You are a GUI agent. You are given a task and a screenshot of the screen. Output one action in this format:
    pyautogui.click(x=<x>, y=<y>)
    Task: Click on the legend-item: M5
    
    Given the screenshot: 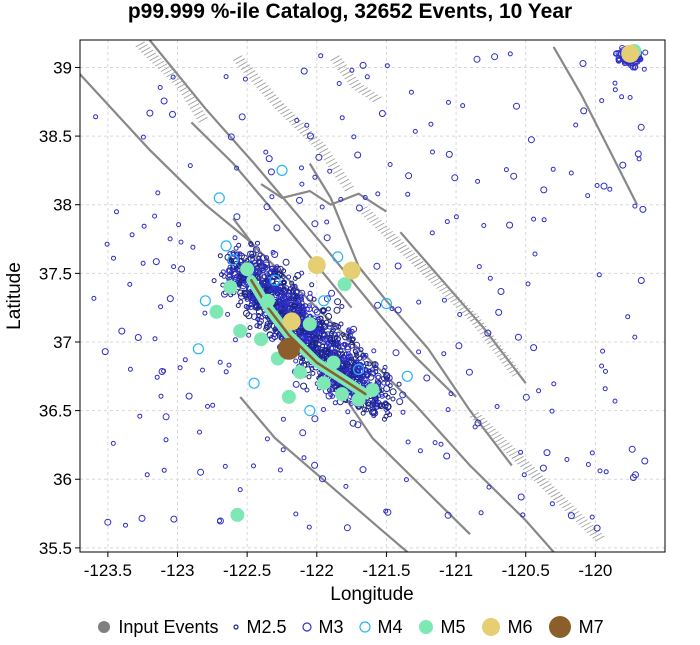 What is the action you would take?
    pyautogui.click(x=441, y=627)
    